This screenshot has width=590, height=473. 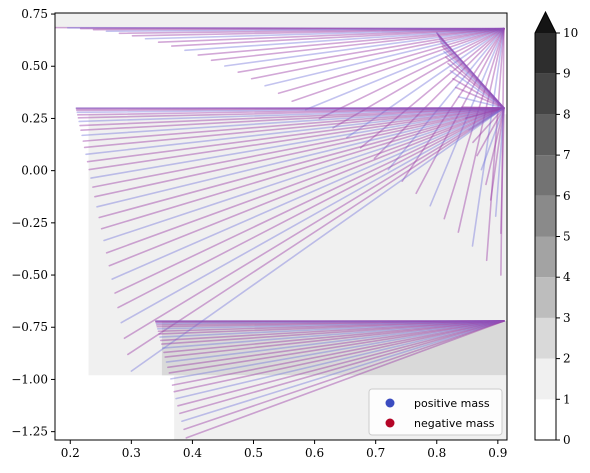 What do you see at coordinates (567, 74) in the screenshot?
I see `colorbar-tick-label-9: 9` at bounding box center [567, 74].